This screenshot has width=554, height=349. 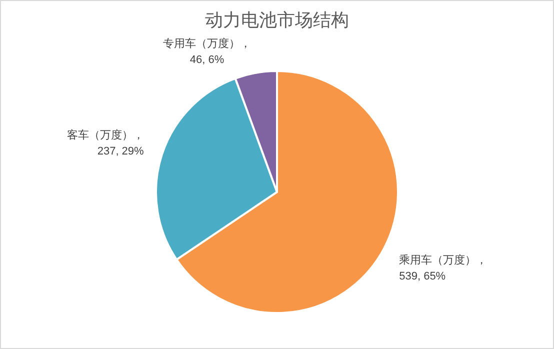 I want to click on slice-label: 乘用车（万度）， 539, 65%, so click(x=443, y=268).